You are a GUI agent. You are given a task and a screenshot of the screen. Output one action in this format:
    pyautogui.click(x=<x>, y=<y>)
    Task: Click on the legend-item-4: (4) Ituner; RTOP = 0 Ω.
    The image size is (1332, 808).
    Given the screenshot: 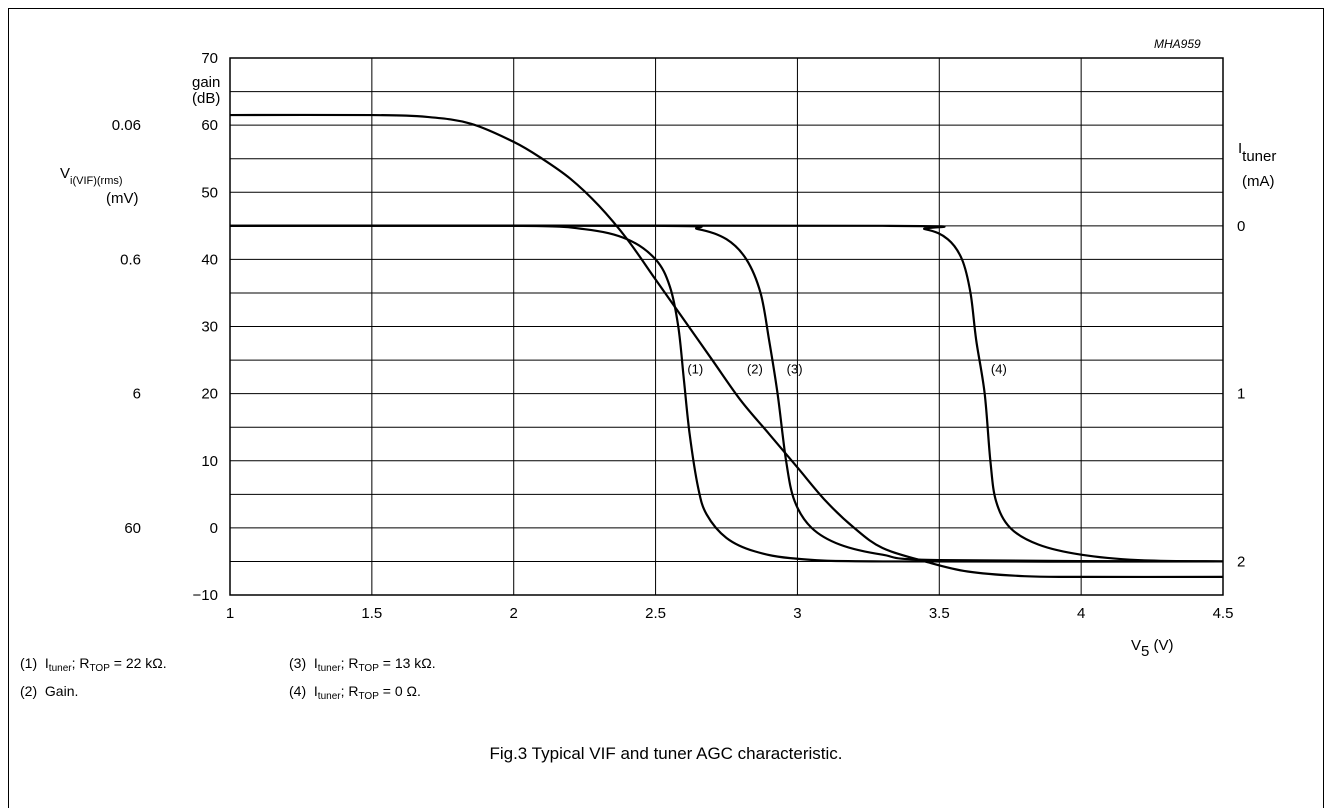 What is the action you would take?
    pyautogui.click(x=355, y=692)
    